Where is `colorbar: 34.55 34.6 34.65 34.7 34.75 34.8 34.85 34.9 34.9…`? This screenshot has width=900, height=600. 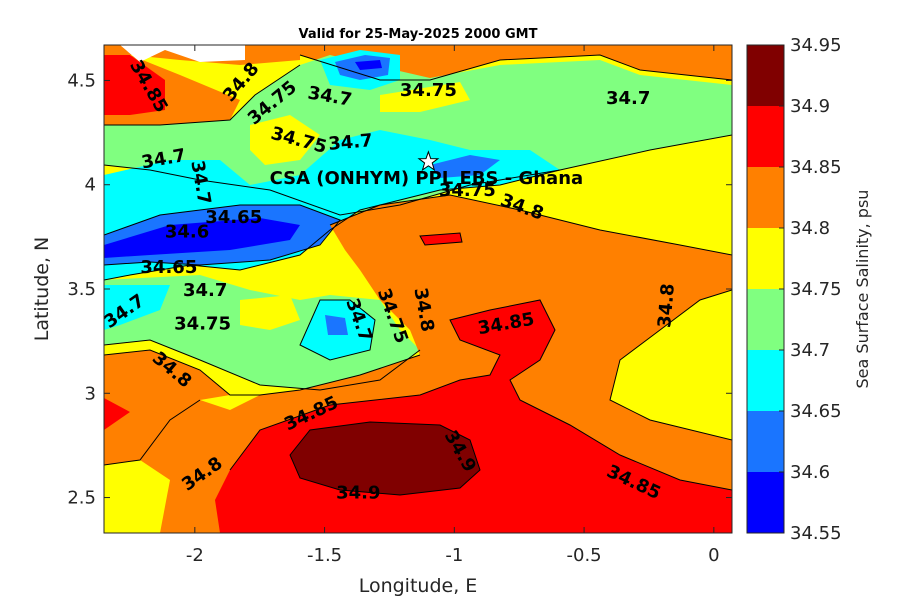
colorbar: 34.55 34.6 34.65 34.7 34.75 34.8 34.85 34.9 34.9… is located at coordinates (794, 289).